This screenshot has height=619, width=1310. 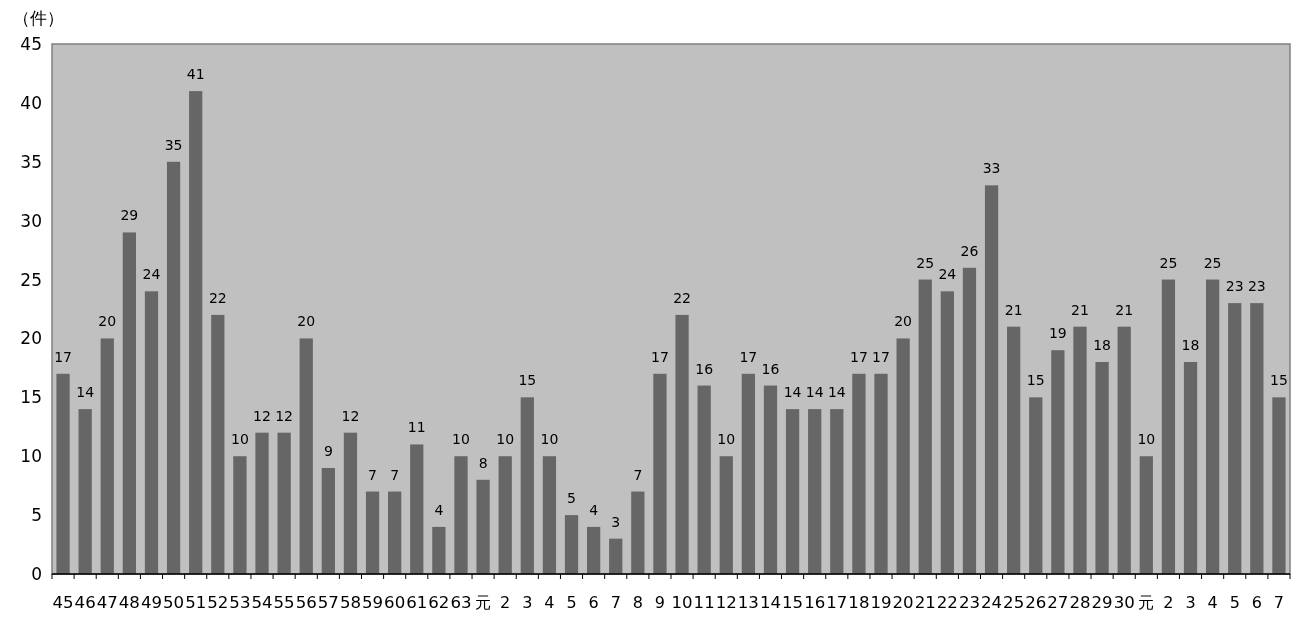 I want to click on xtick: 28, so click(x=1079, y=602).